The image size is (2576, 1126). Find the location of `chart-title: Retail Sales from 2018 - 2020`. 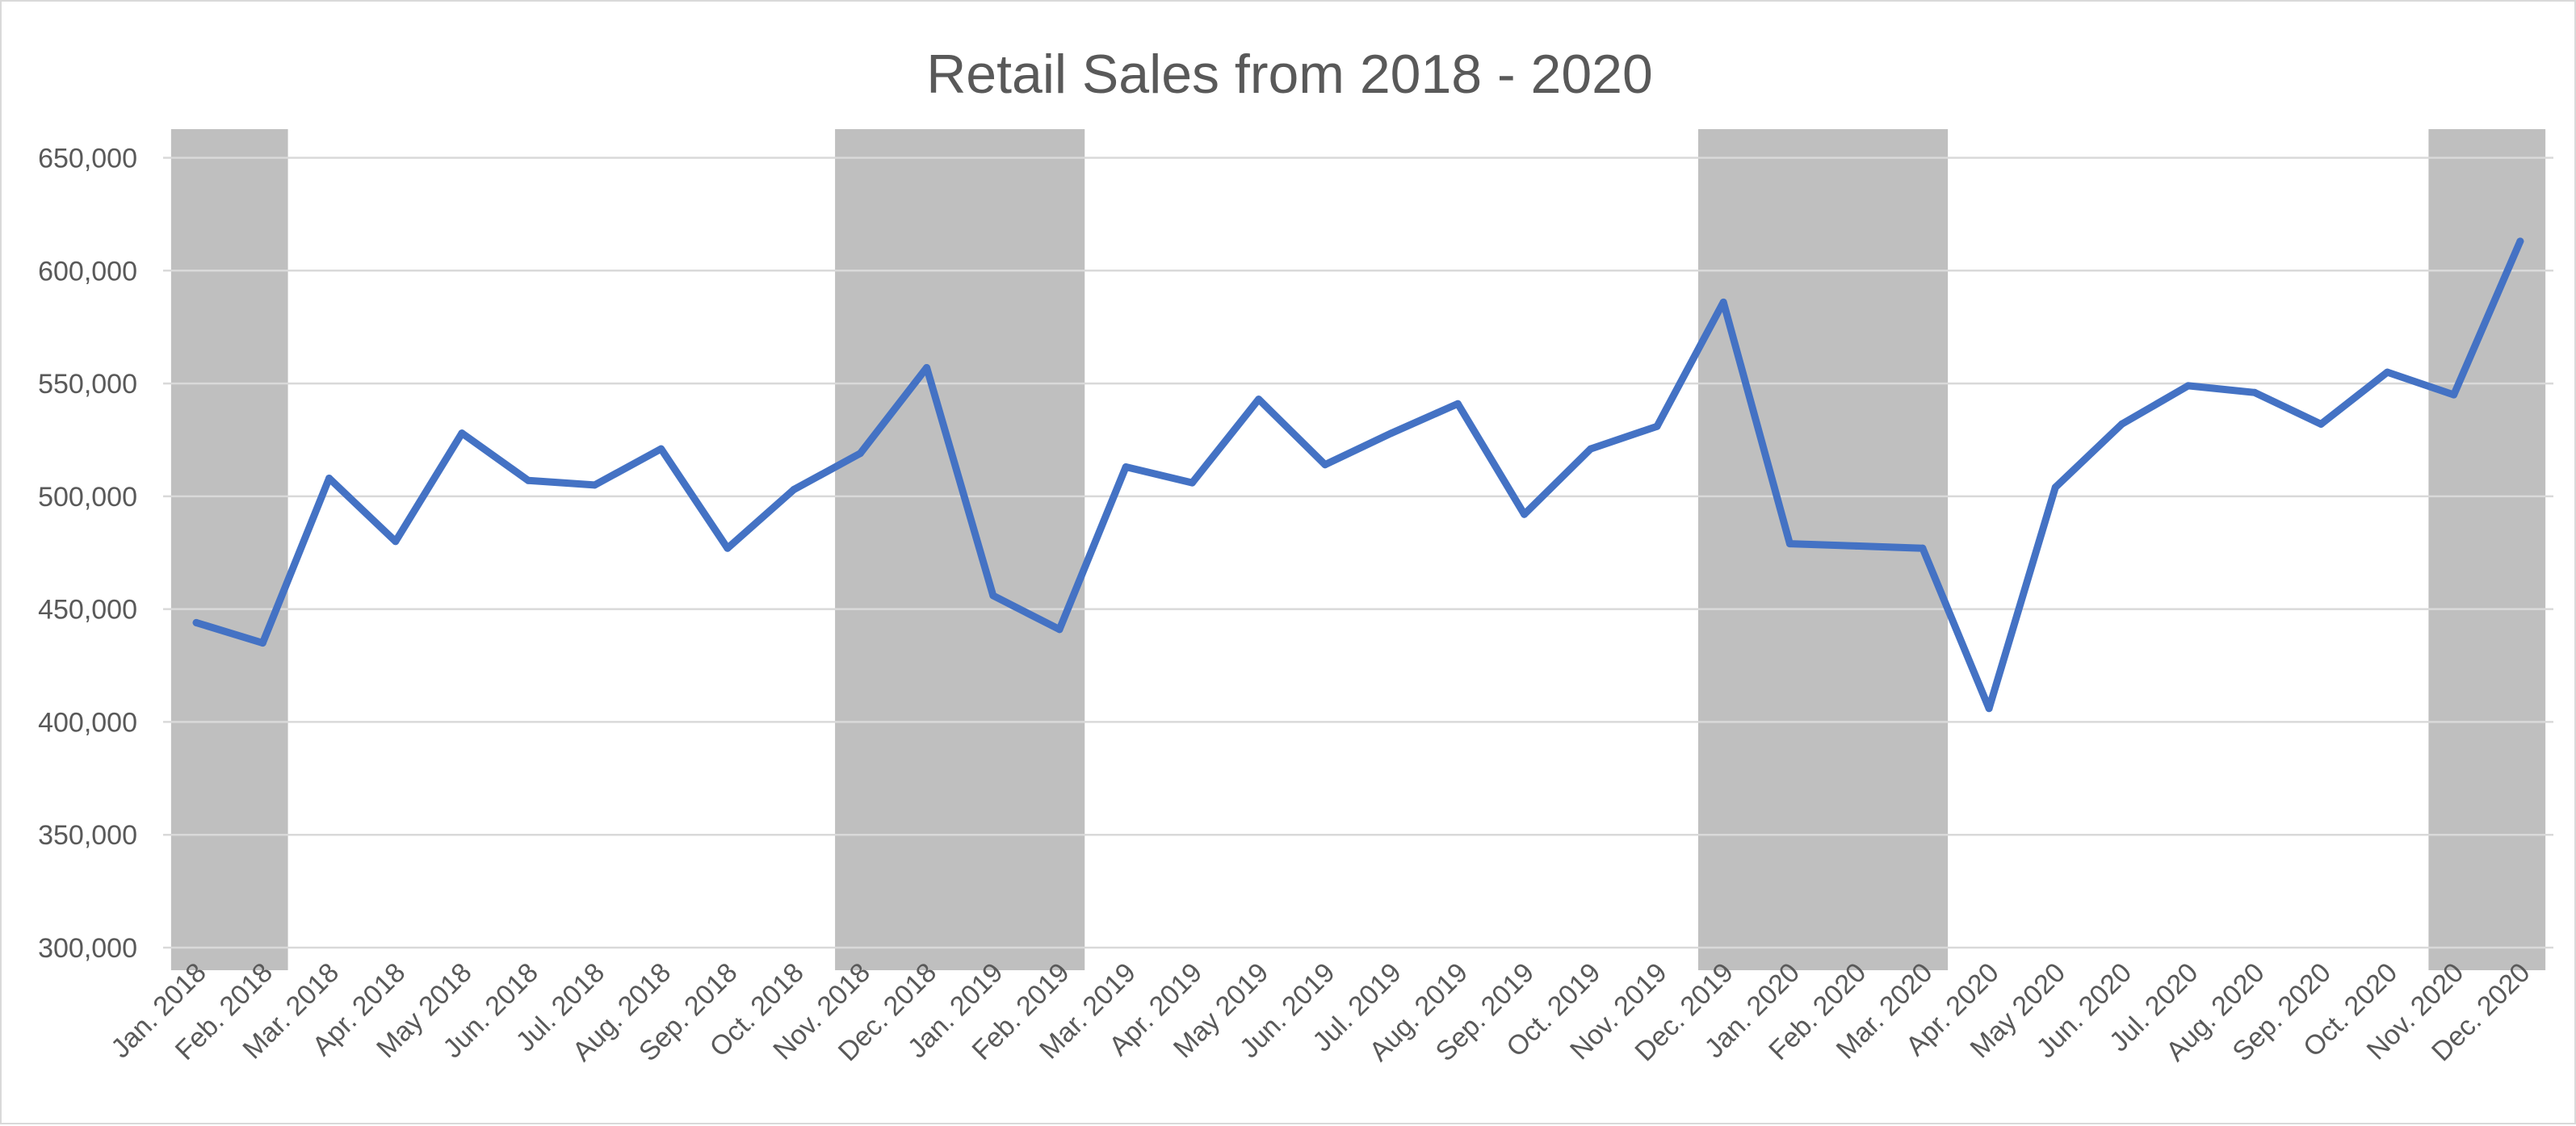

chart-title: Retail Sales from 2018 - 2020 is located at coordinates (1289, 74).